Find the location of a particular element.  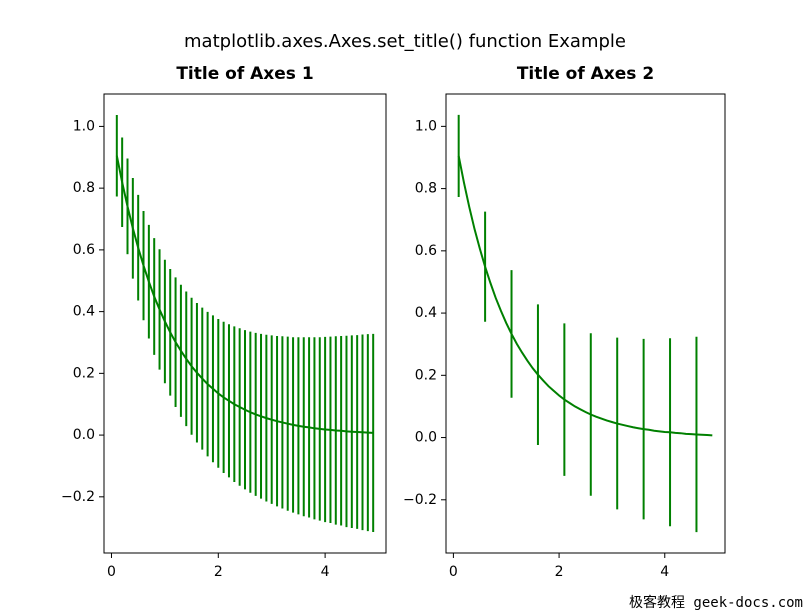

axes-title: Title of Axes 2 is located at coordinates (585, 74).